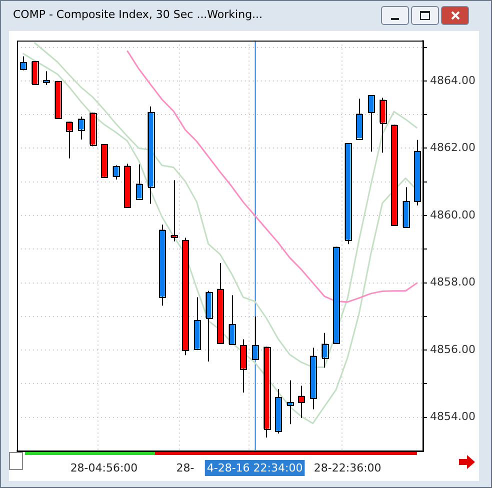  Describe the element at coordinates (453, 215) in the screenshot. I see `y-tick-label: 4860.00` at that location.